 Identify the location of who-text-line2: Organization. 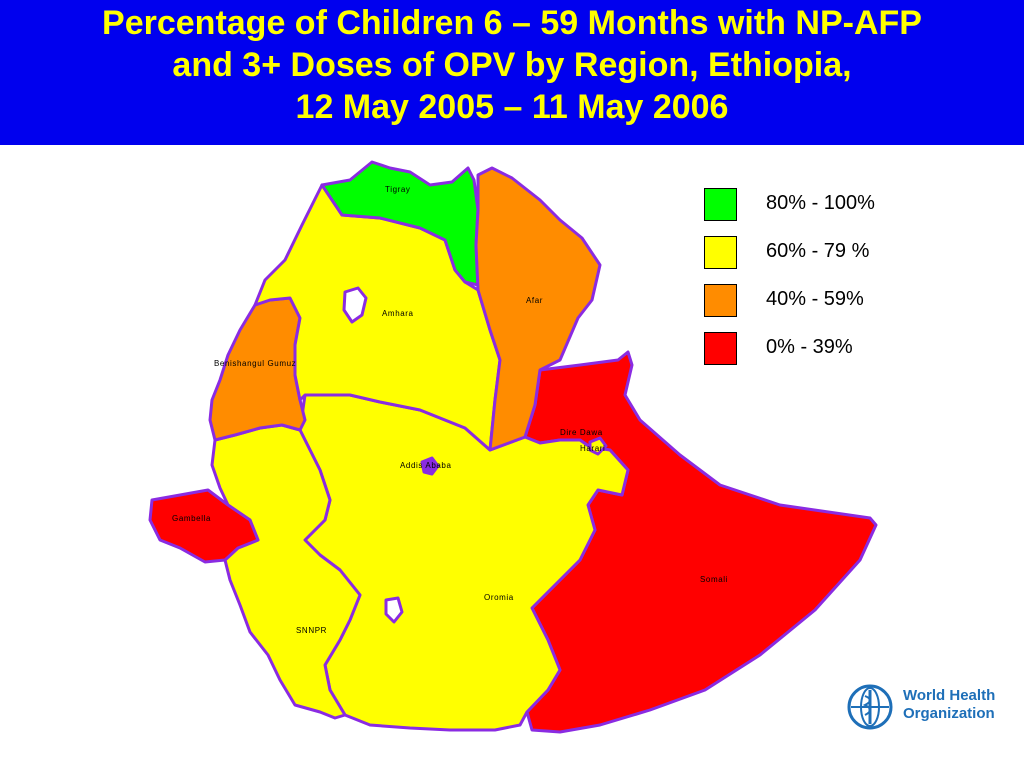
(949, 713).